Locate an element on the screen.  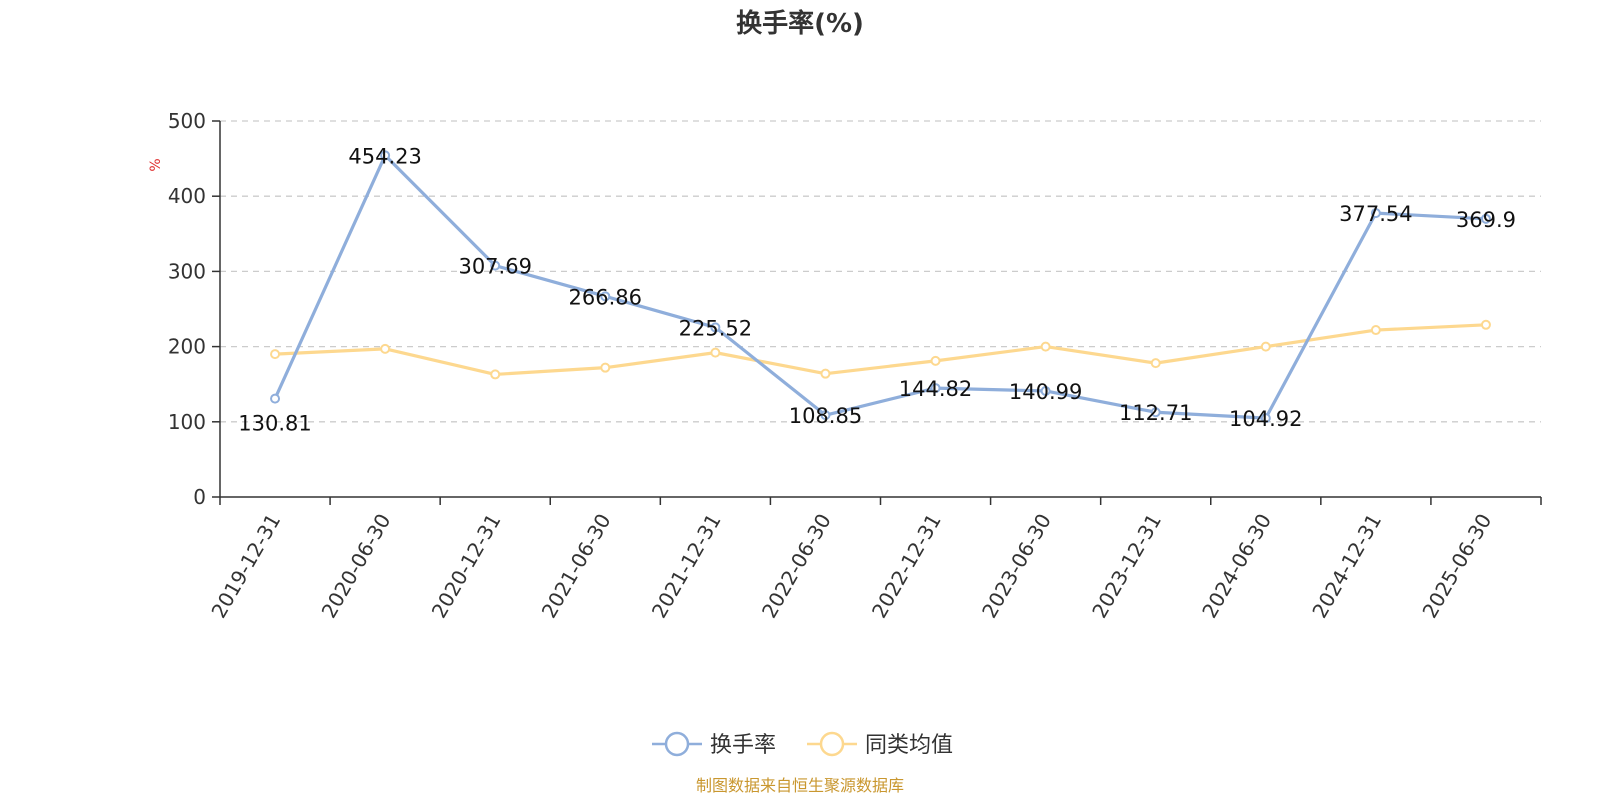
y-tick-label: 200 is located at coordinates (187, 347).